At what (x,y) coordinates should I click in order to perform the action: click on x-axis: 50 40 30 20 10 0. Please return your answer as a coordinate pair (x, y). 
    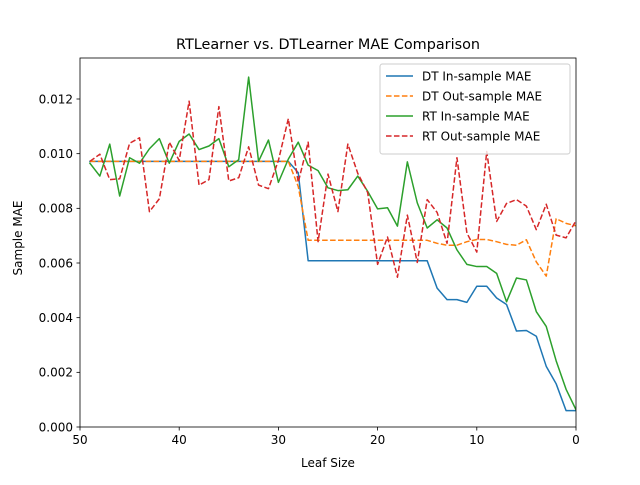
    Looking at the image, I should click on (326, 437).